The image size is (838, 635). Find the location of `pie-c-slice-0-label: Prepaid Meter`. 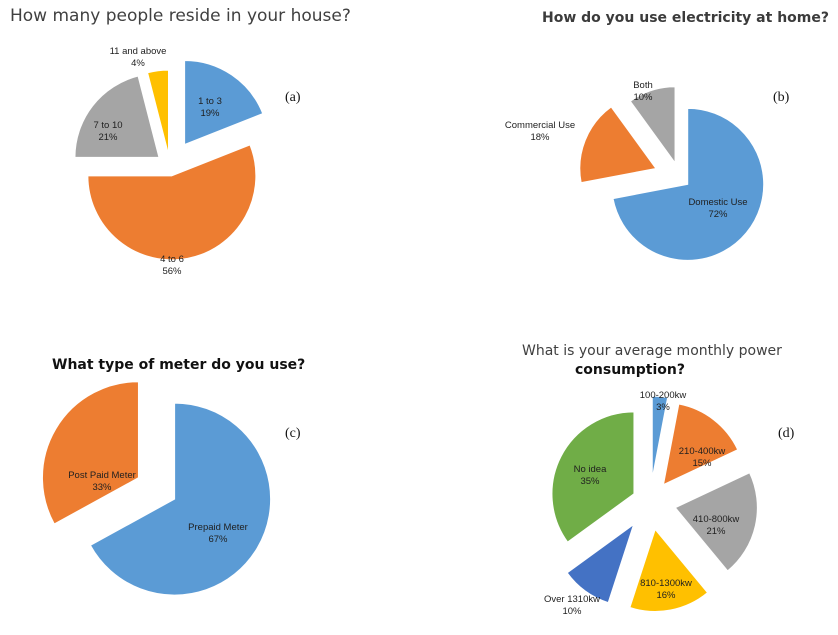

pie-c-slice-0-label: Prepaid Meter is located at coordinates (218, 527).